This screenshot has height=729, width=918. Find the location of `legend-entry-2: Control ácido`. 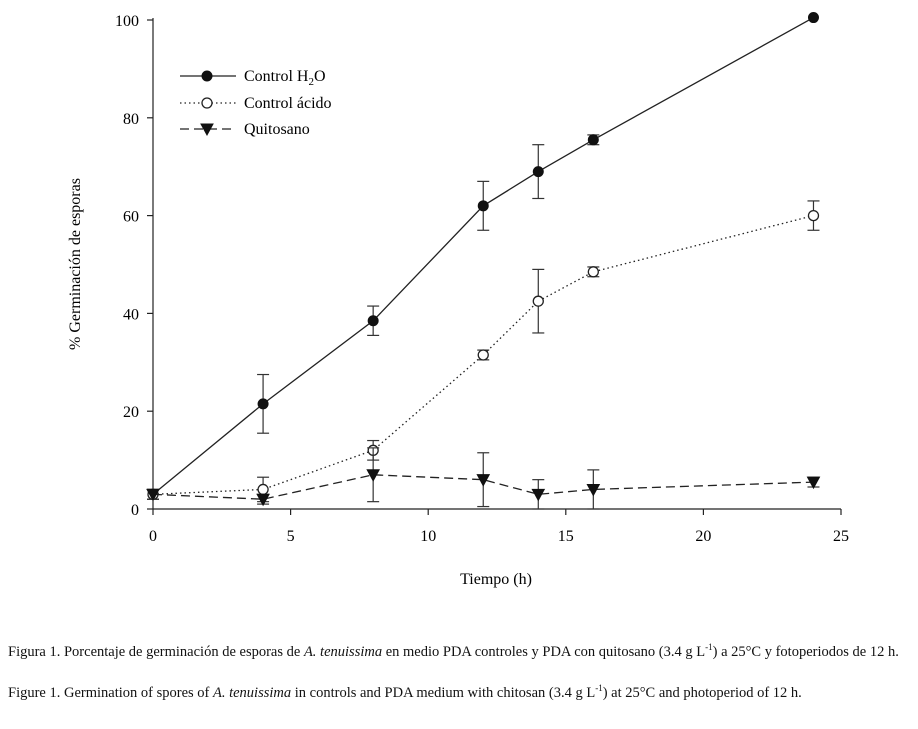

legend-entry-2: Control ácido is located at coordinates (256, 103).